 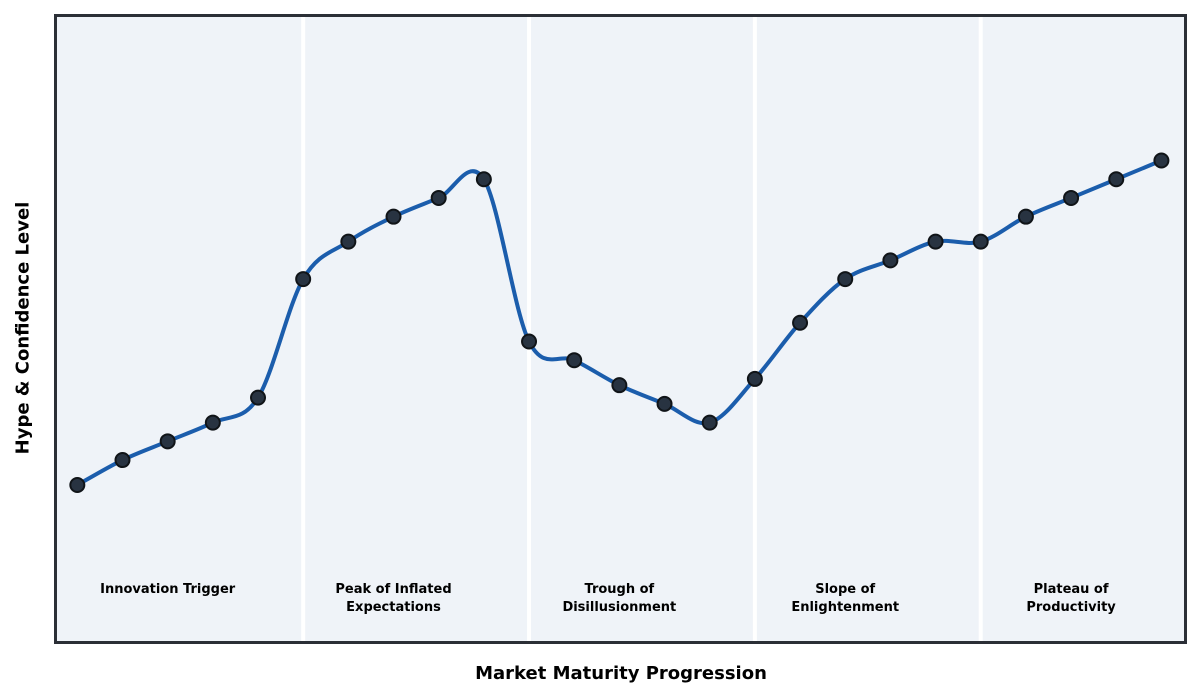 What do you see at coordinates (845, 598) in the screenshot?
I see `phase-label-slope-of-enlightenment: Slope of Enlightenment` at bounding box center [845, 598].